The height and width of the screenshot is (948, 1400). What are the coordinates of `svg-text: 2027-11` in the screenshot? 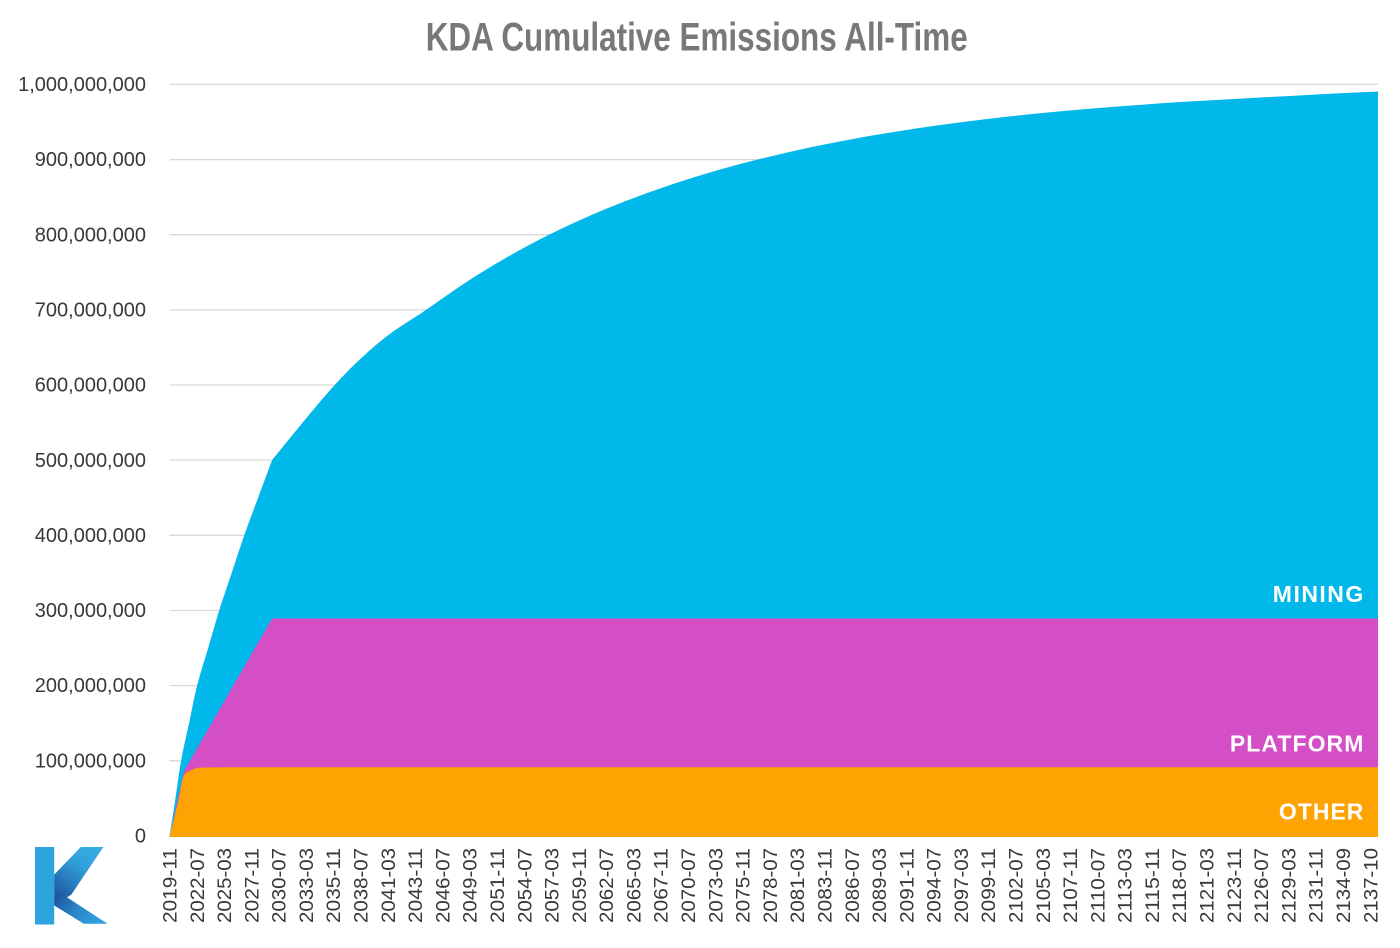 It's located at (252, 885).